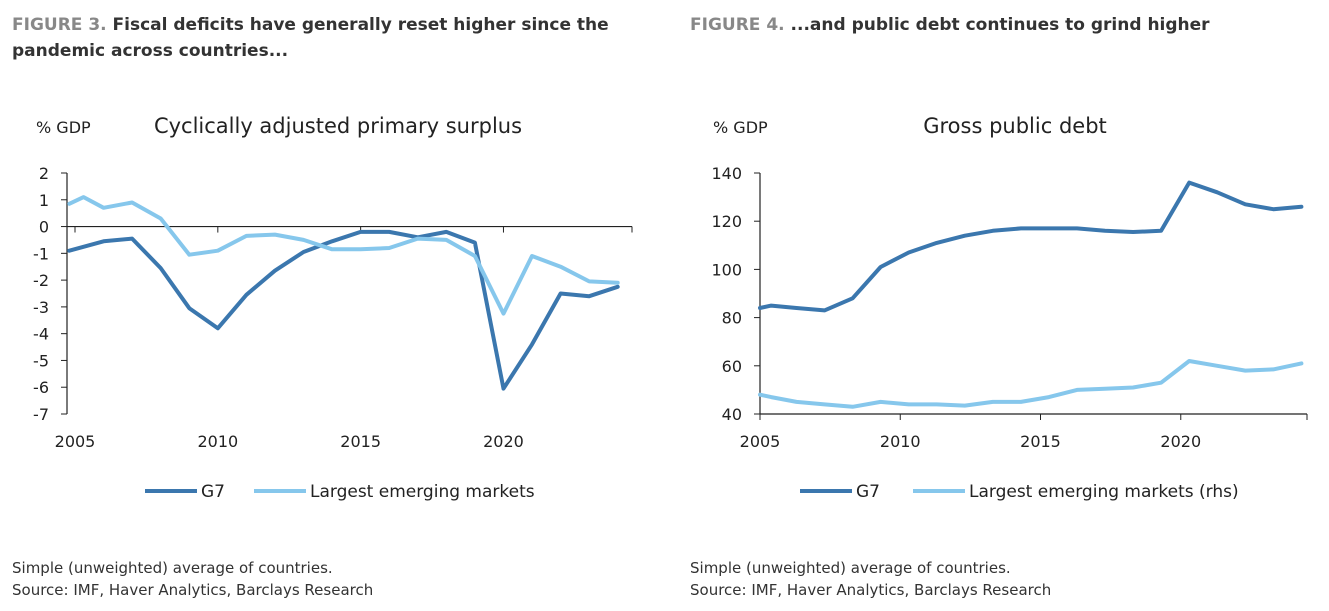 This screenshot has height=611, width=1329. I want to click on y-tick-label: 140, so click(726, 173).